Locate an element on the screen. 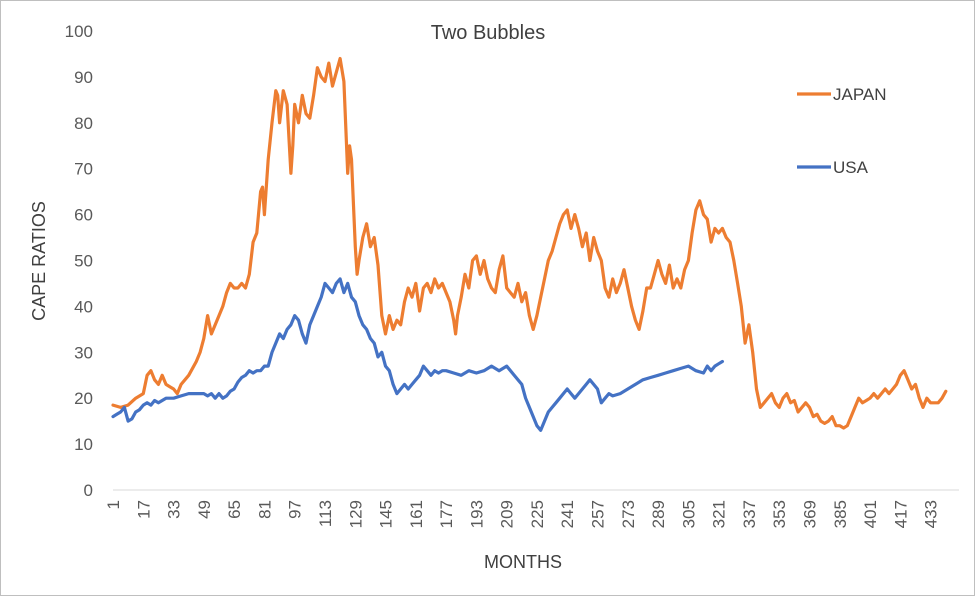 The image size is (975, 597). x-tick-label: 33 is located at coordinates (174, 509).